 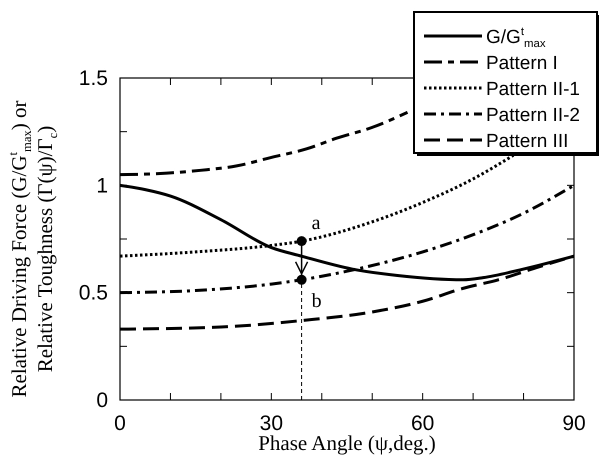 What do you see at coordinates (316, 223) in the screenshot?
I see `annotation: a` at bounding box center [316, 223].